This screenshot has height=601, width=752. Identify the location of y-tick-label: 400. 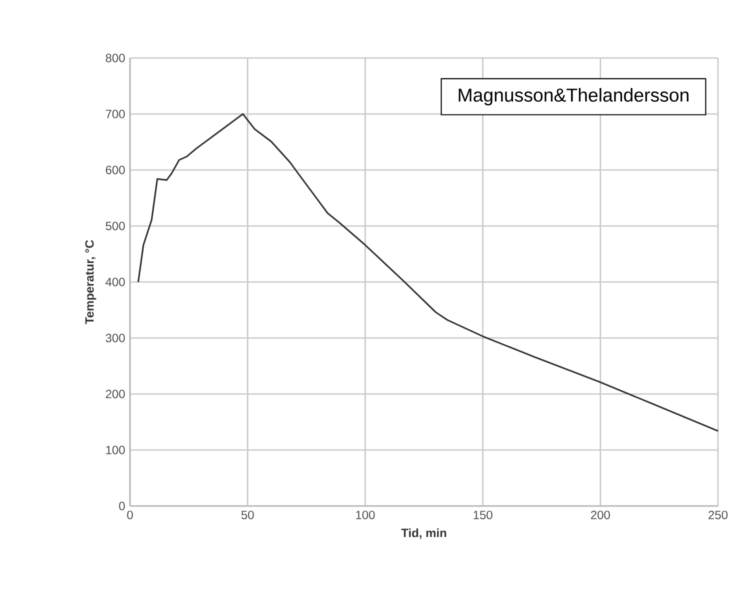
(115, 282).